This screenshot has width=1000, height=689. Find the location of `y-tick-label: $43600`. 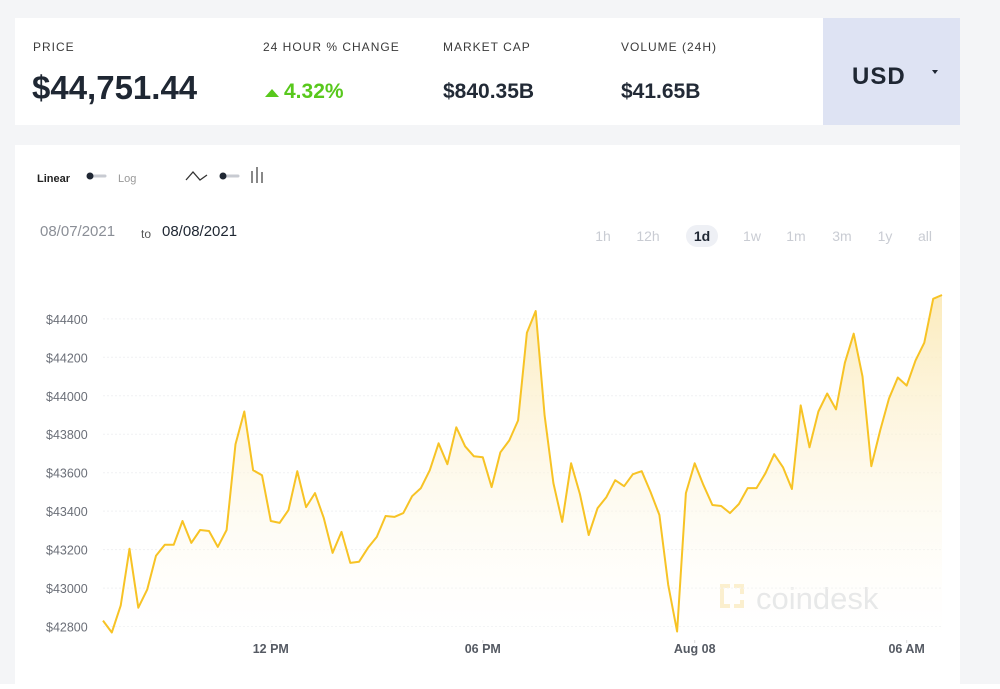

y-tick-label: $43600 is located at coordinates (67, 474).